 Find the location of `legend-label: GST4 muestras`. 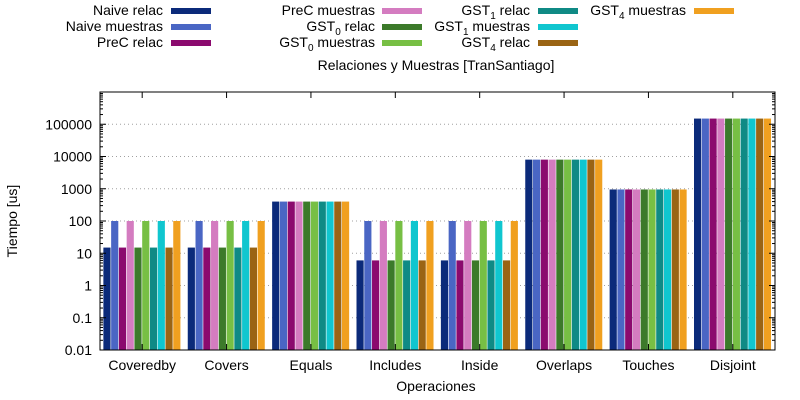

legend-label: GST4 muestras is located at coordinates (638, 12).